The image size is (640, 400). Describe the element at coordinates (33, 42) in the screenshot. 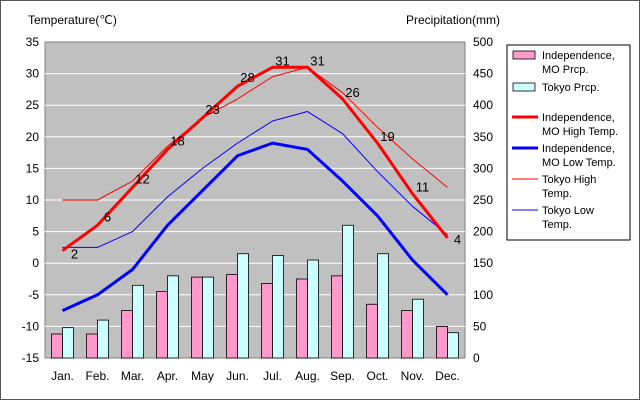

I see `left-tick-label: 35` at that location.